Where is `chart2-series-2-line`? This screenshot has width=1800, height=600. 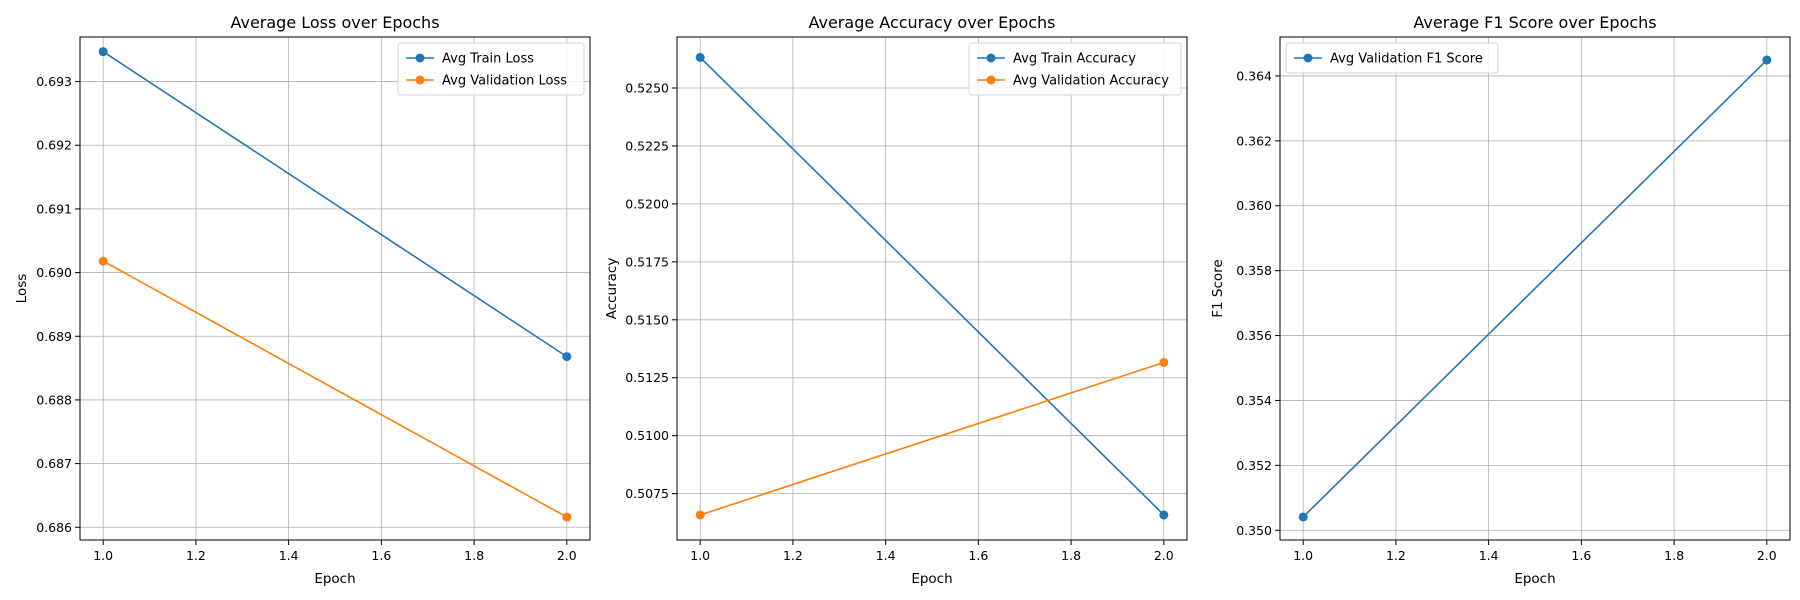 chart2-series-2-line is located at coordinates (932, 438).